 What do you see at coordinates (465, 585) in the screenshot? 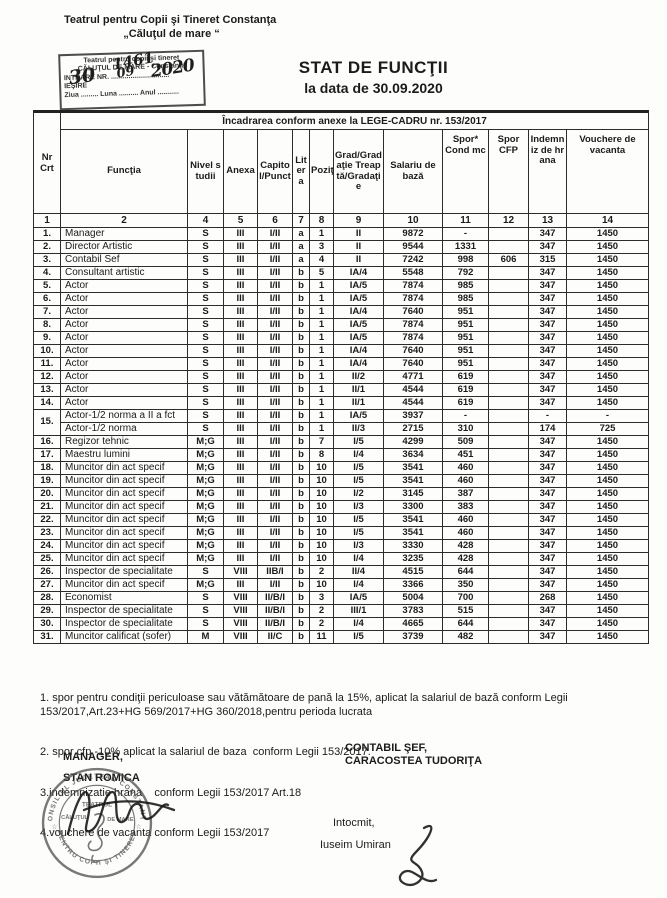
I see `table-cell: 350` at bounding box center [465, 585].